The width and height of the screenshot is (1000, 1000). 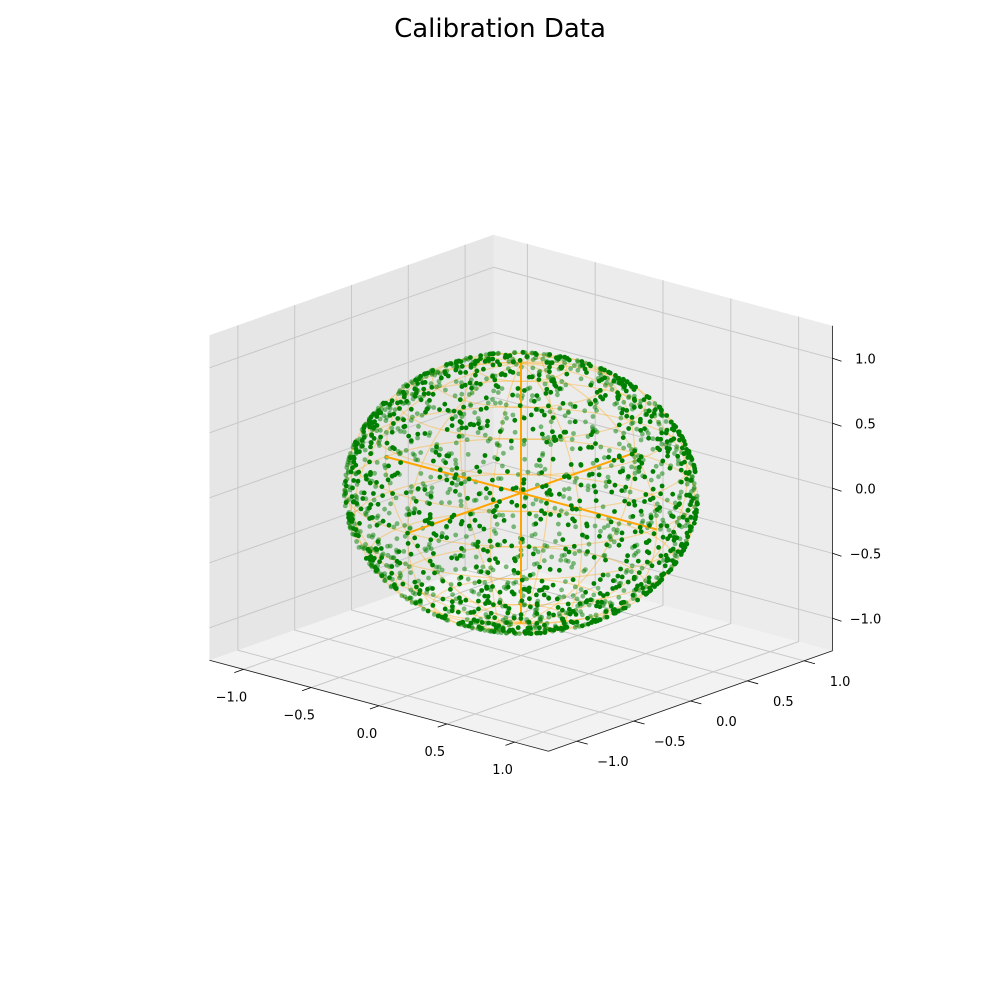 What do you see at coordinates (434, 752) in the screenshot?
I see `x-tick-label: 0.5` at bounding box center [434, 752].